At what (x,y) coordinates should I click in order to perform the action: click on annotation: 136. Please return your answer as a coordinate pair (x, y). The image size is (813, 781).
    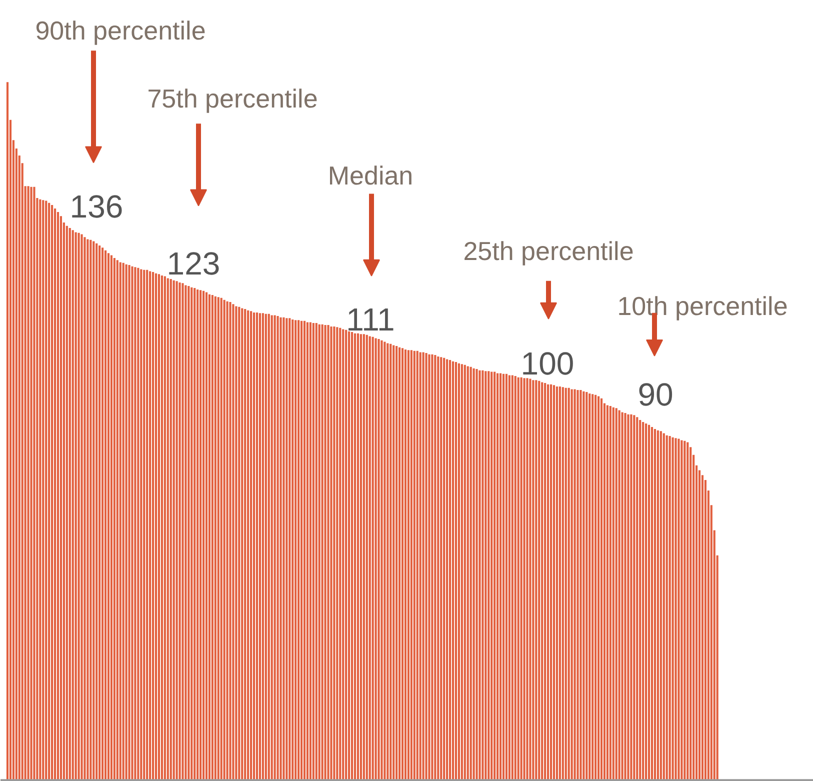
    Looking at the image, I should click on (97, 206).